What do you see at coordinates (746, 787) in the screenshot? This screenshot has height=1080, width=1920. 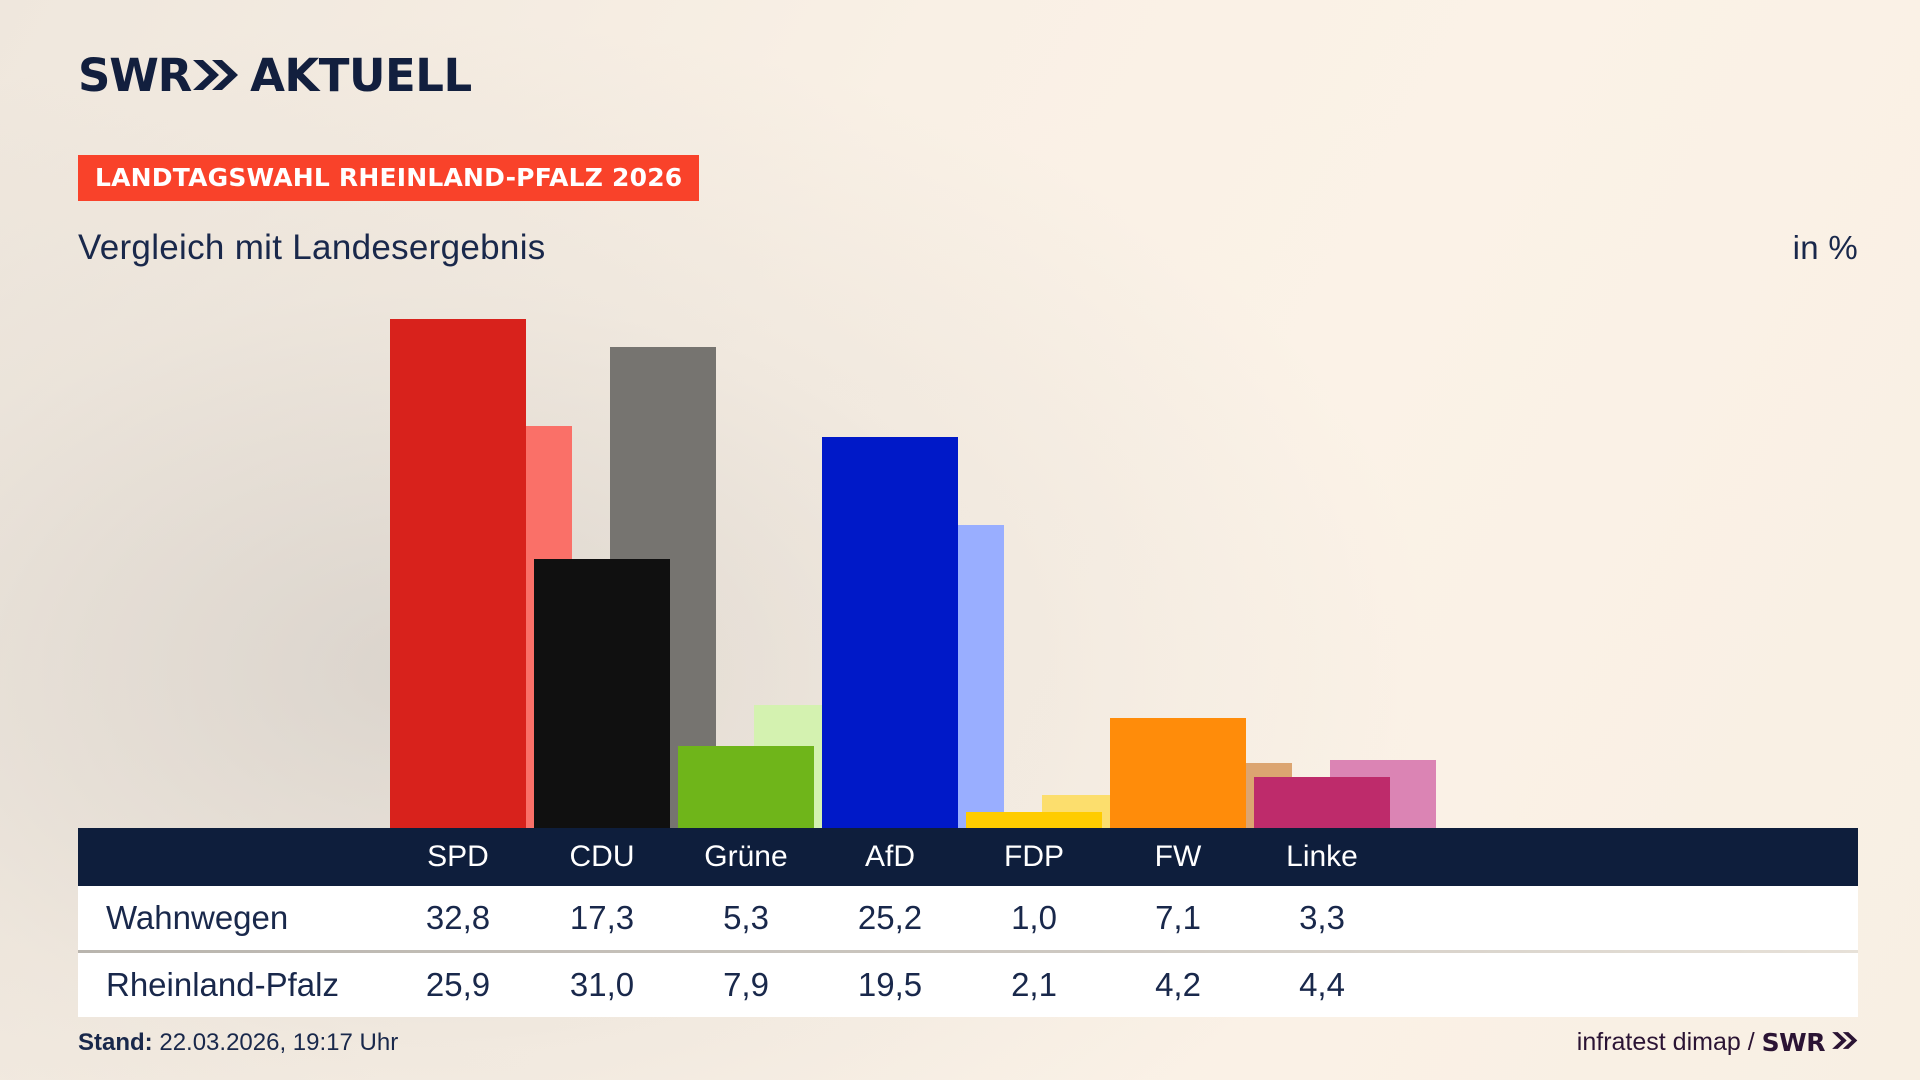 I see `bar-gruene-municipality` at bounding box center [746, 787].